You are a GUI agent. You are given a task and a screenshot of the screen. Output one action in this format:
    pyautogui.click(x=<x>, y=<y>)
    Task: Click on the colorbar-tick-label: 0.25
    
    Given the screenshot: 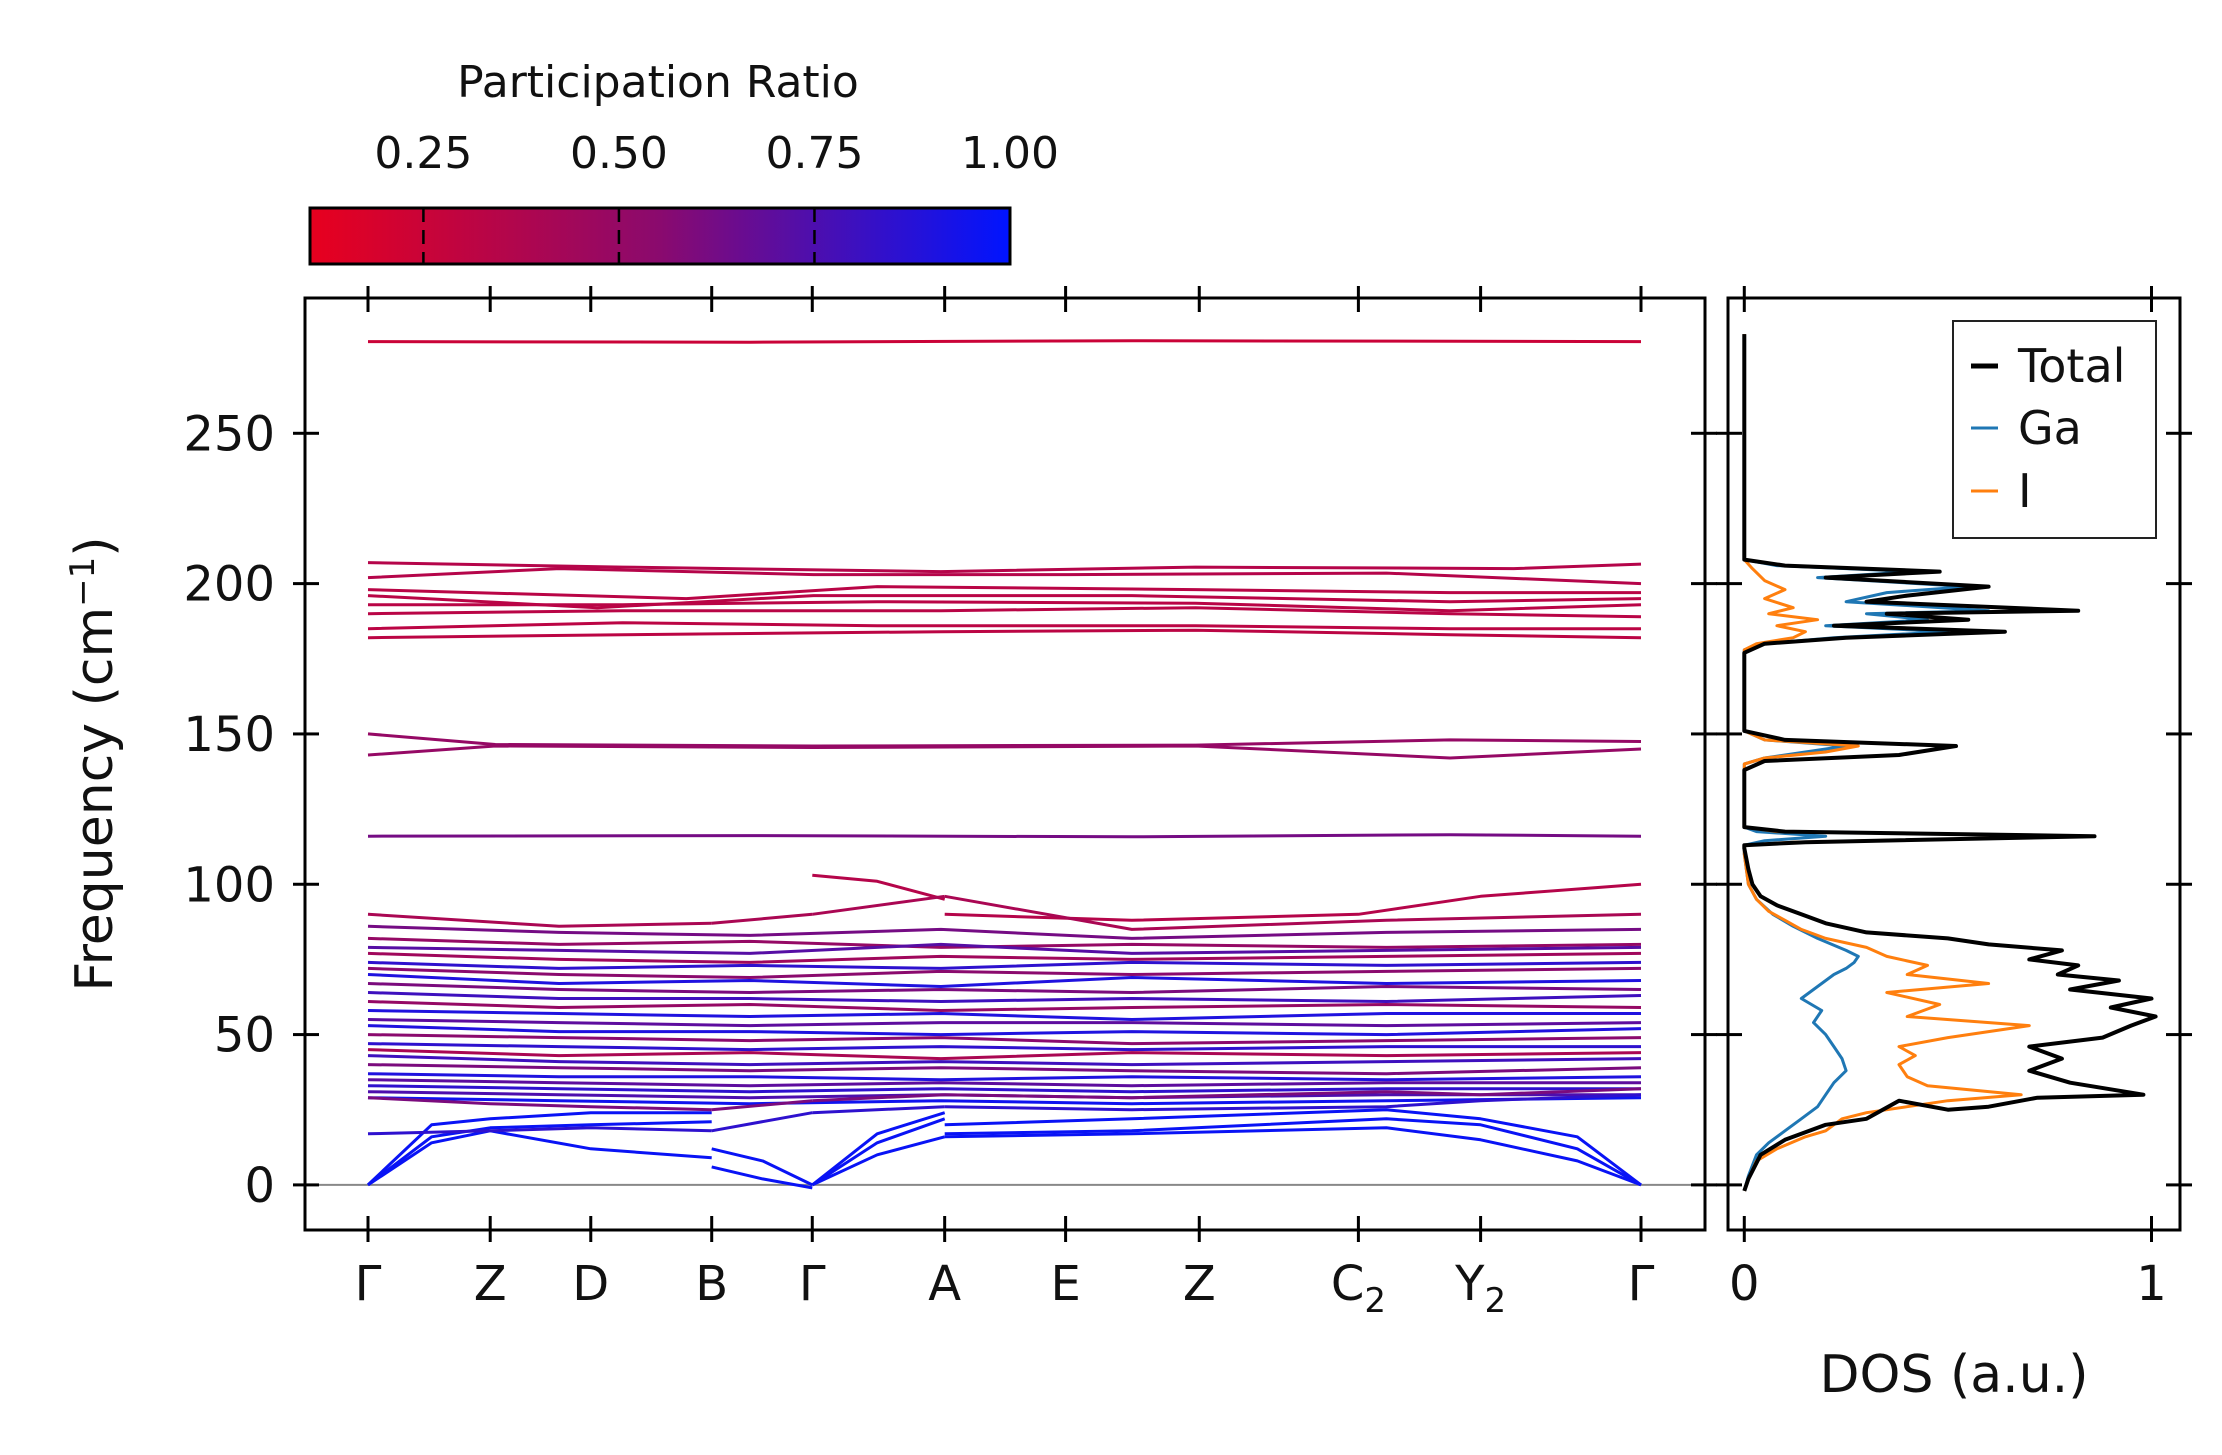 What is the action you would take?
    pyautogui.click(x=423, y=153)
    